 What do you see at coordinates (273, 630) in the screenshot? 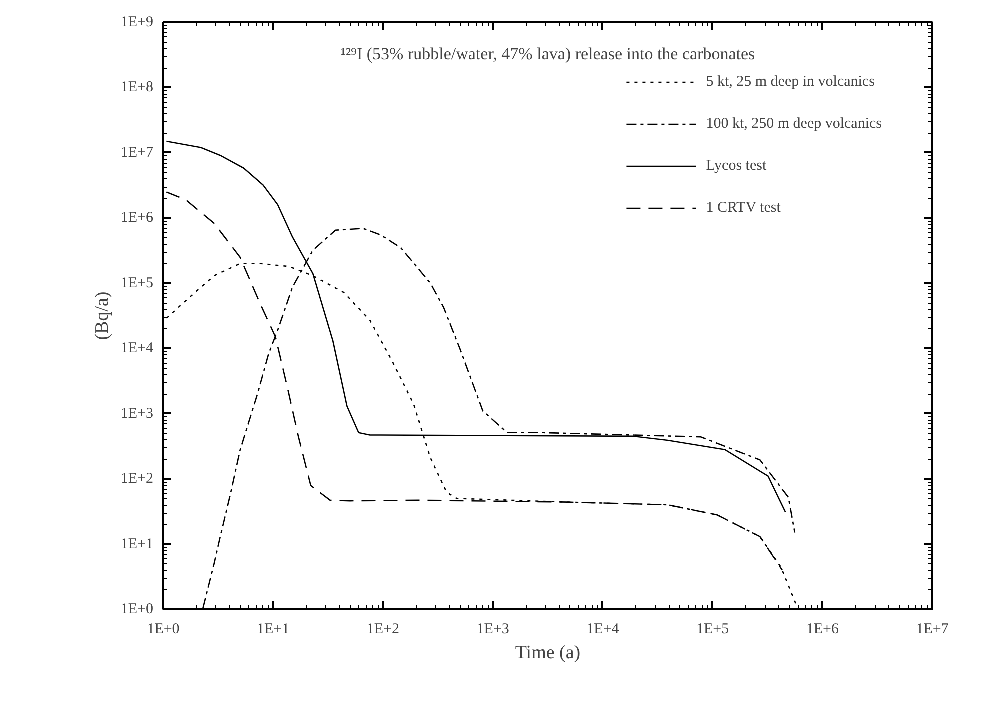
I see `x-tick-label: 1E+1` at bounding box center [273, 630].